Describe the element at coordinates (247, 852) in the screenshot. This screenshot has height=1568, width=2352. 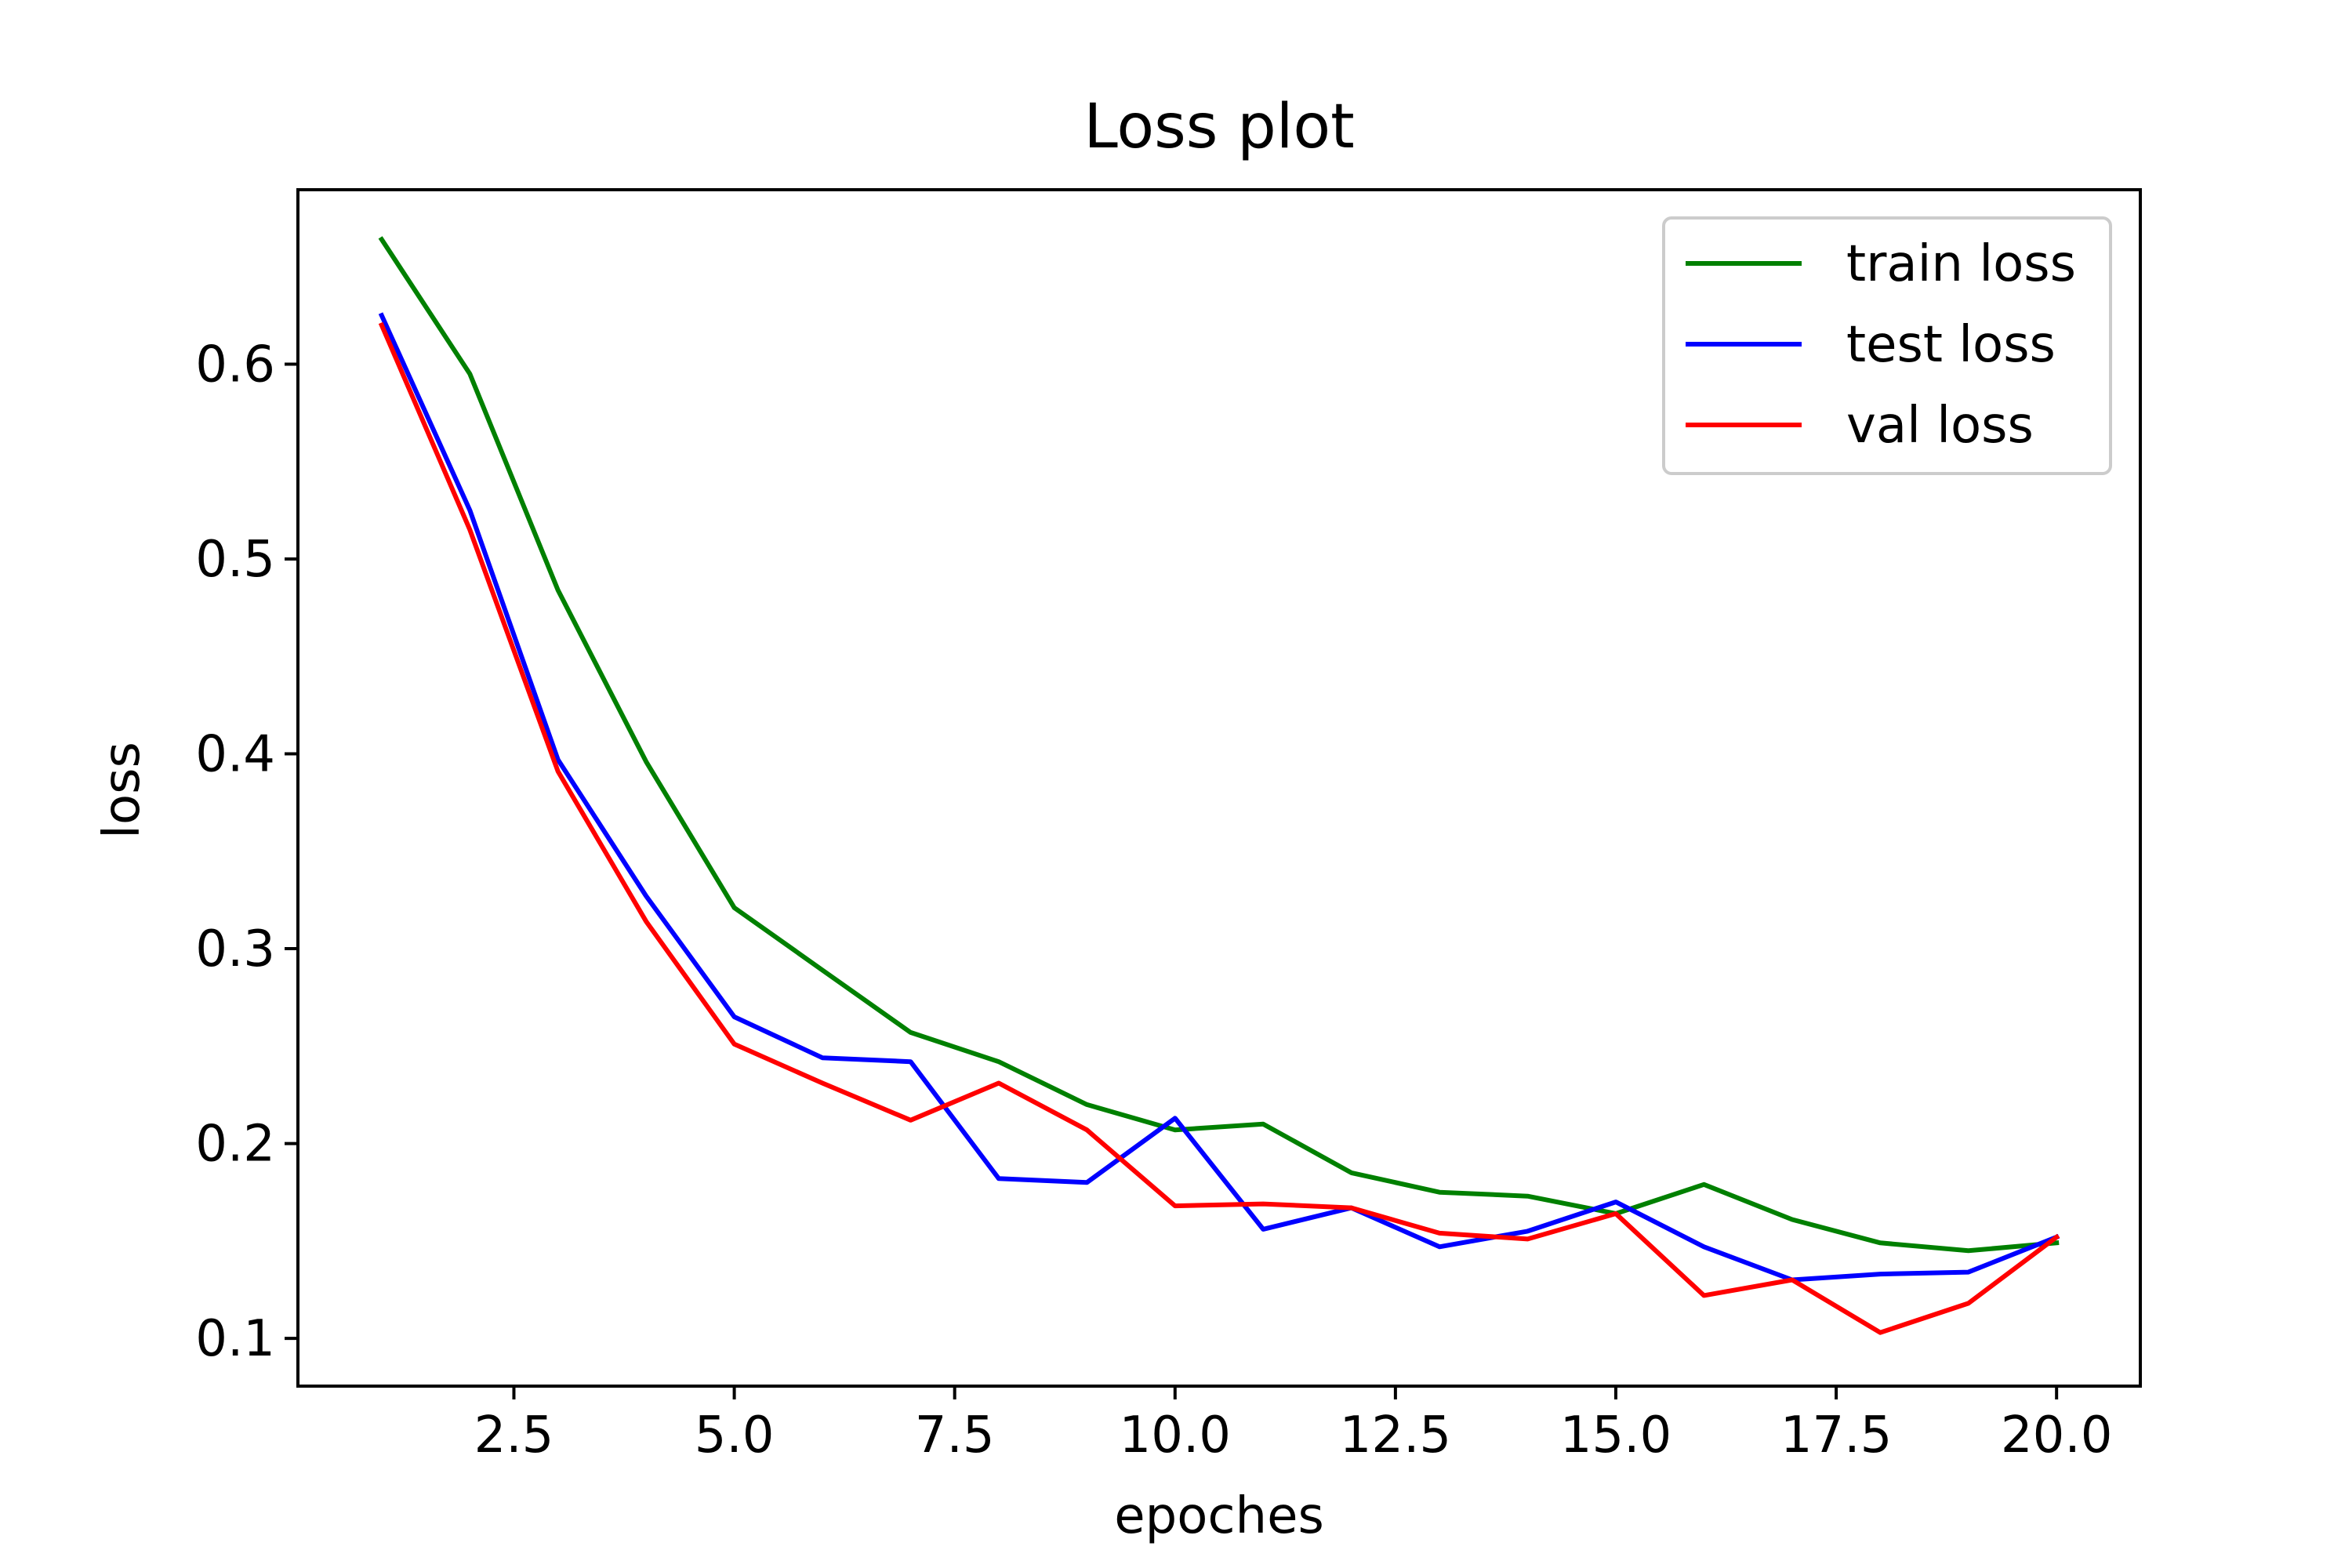
I see `y-axis-ticks: 0.1 0.2 0.3 0.4 0.5 0.6` at that location.